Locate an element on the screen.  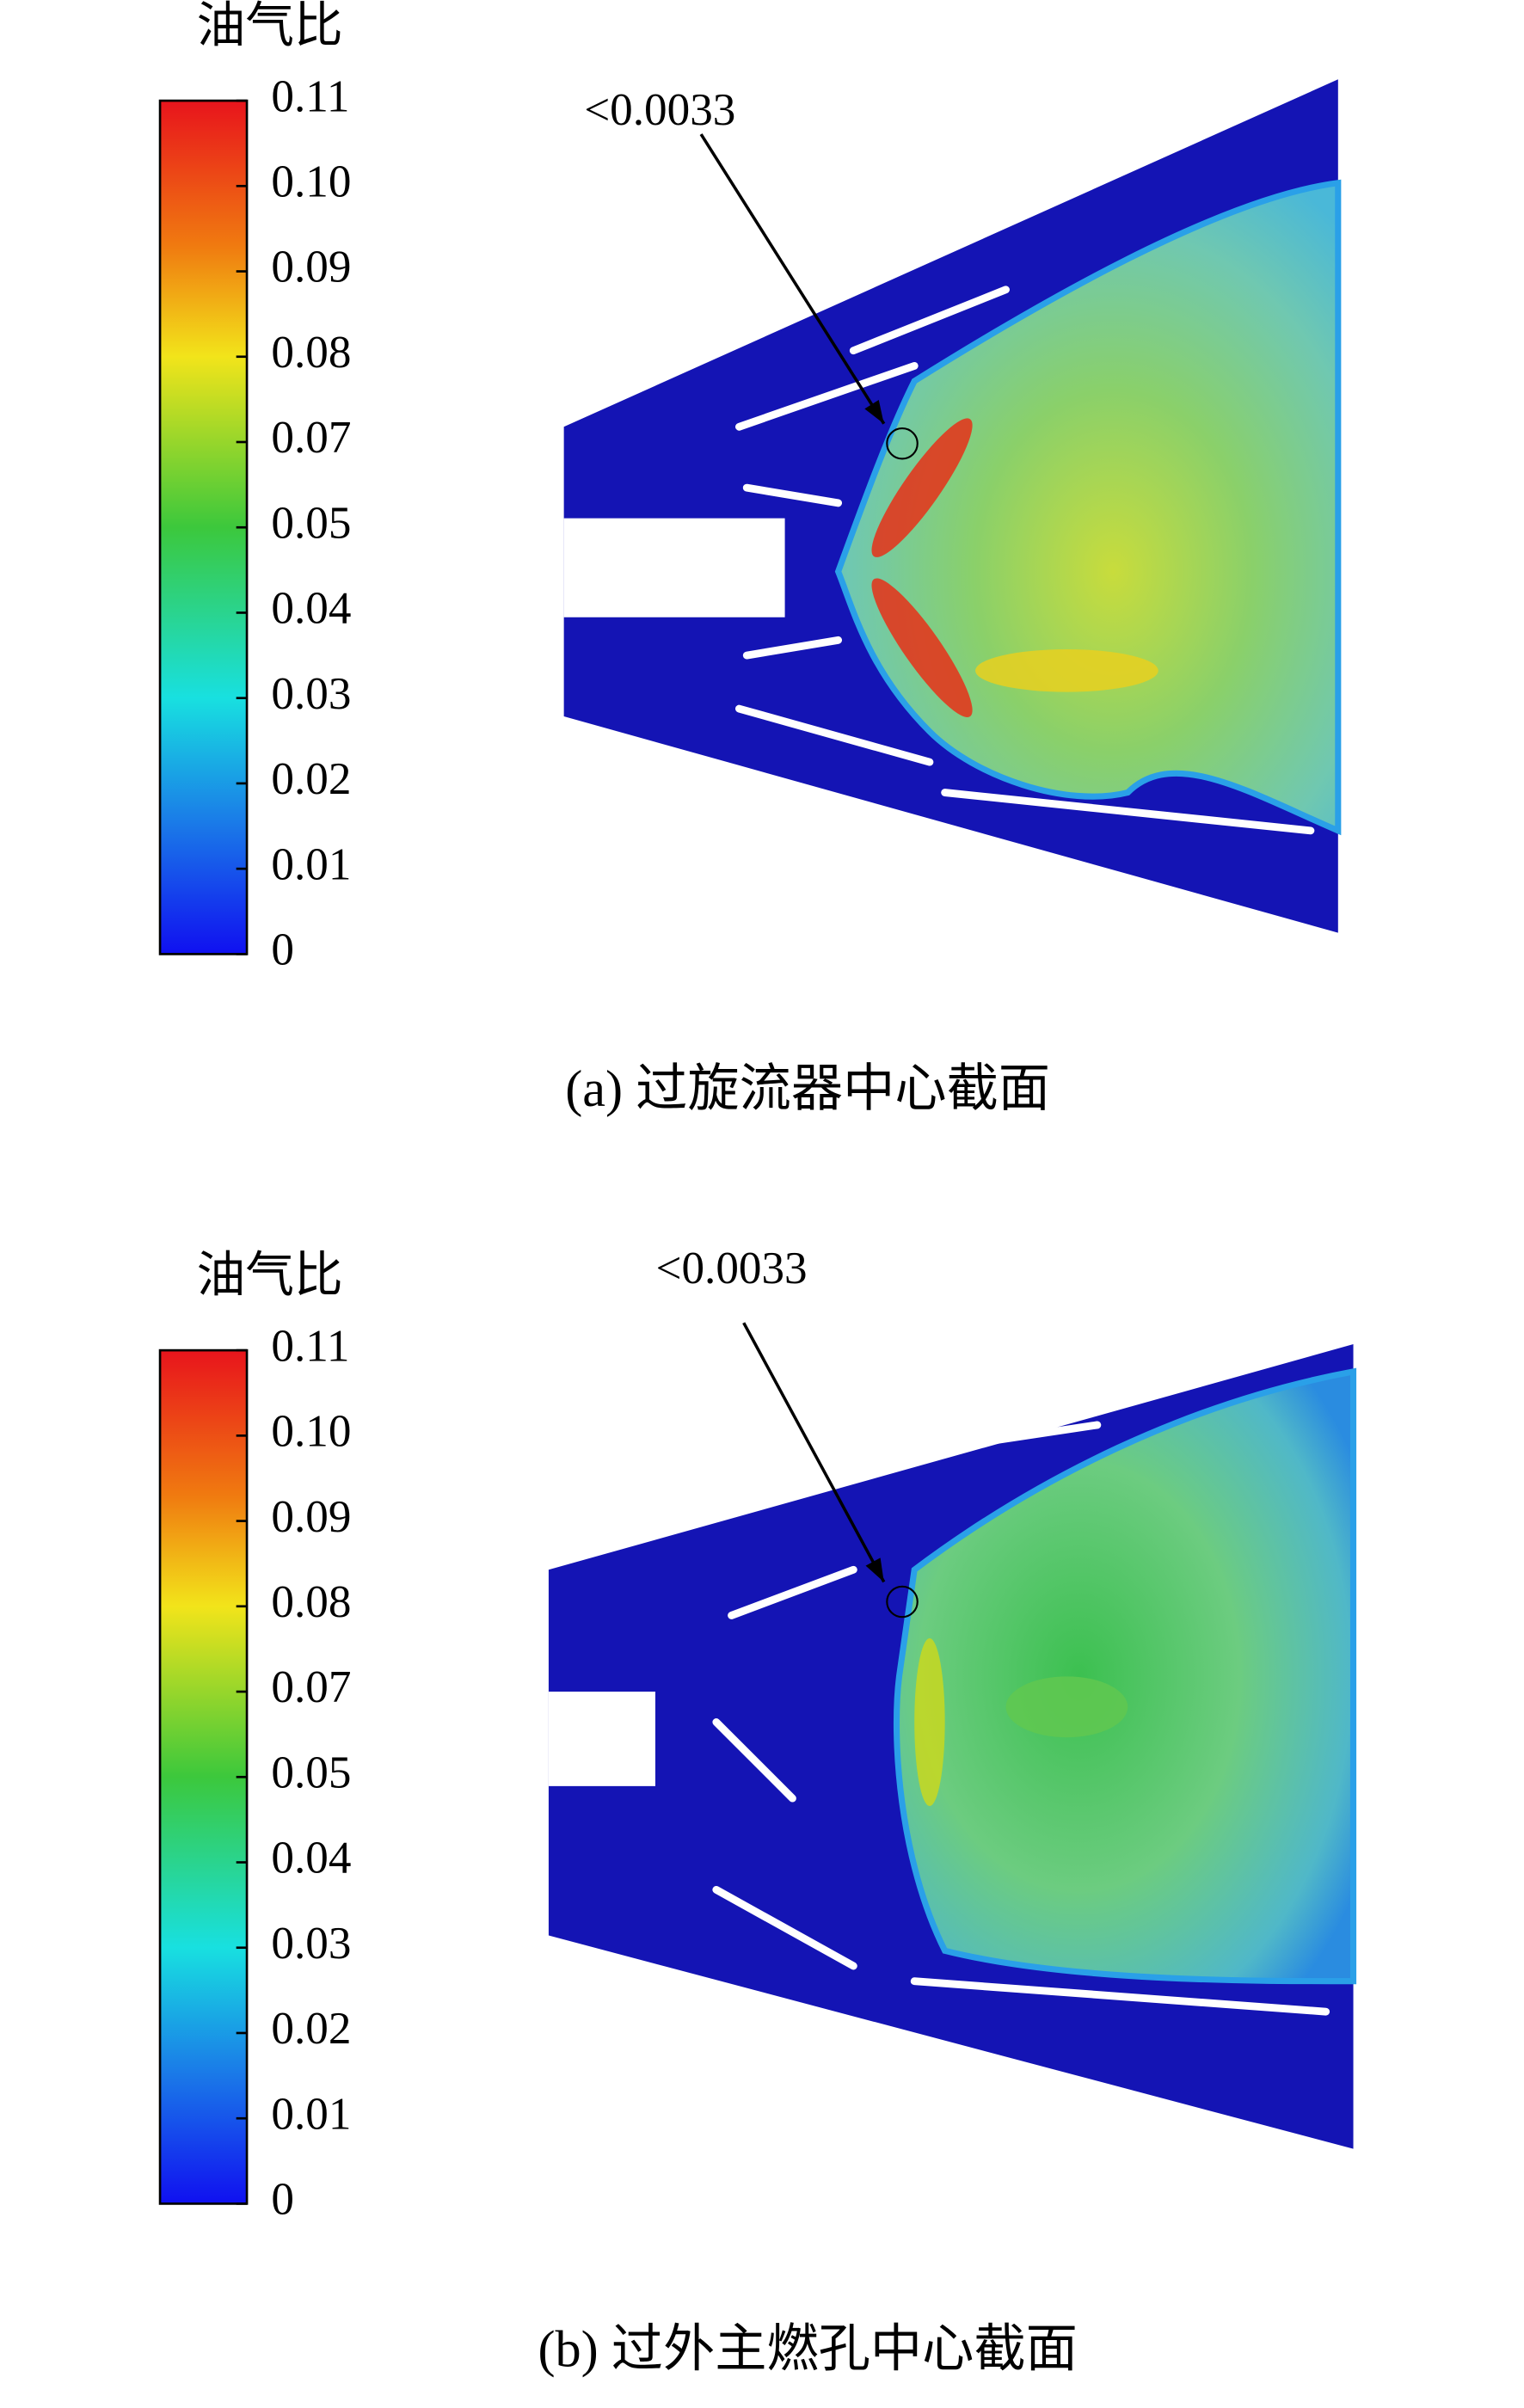
caption: (b) 过外主燃孔中心截面 is located at coordinates (807, 2350).